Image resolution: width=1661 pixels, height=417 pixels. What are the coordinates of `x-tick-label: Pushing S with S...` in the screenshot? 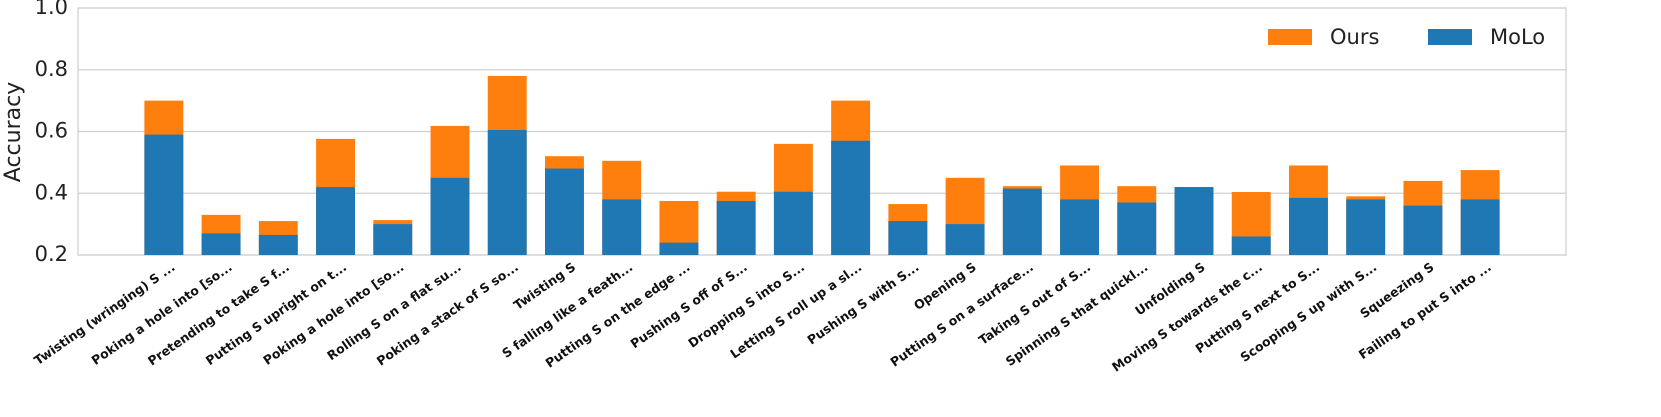 It's located at (862, 303).